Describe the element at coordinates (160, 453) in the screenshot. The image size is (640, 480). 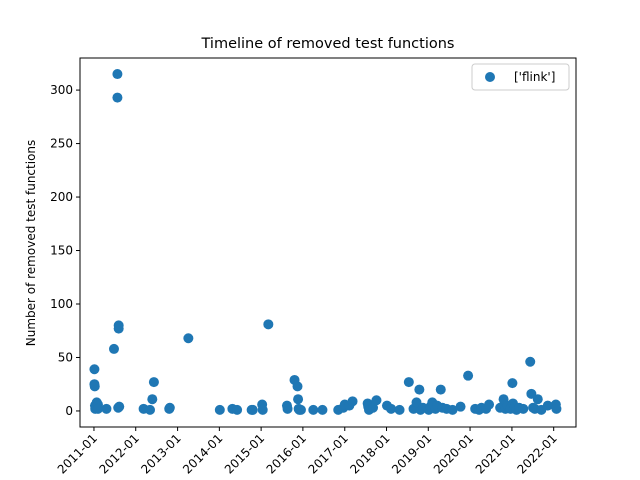
I see `x-tick-label: 2013-01` at that location.